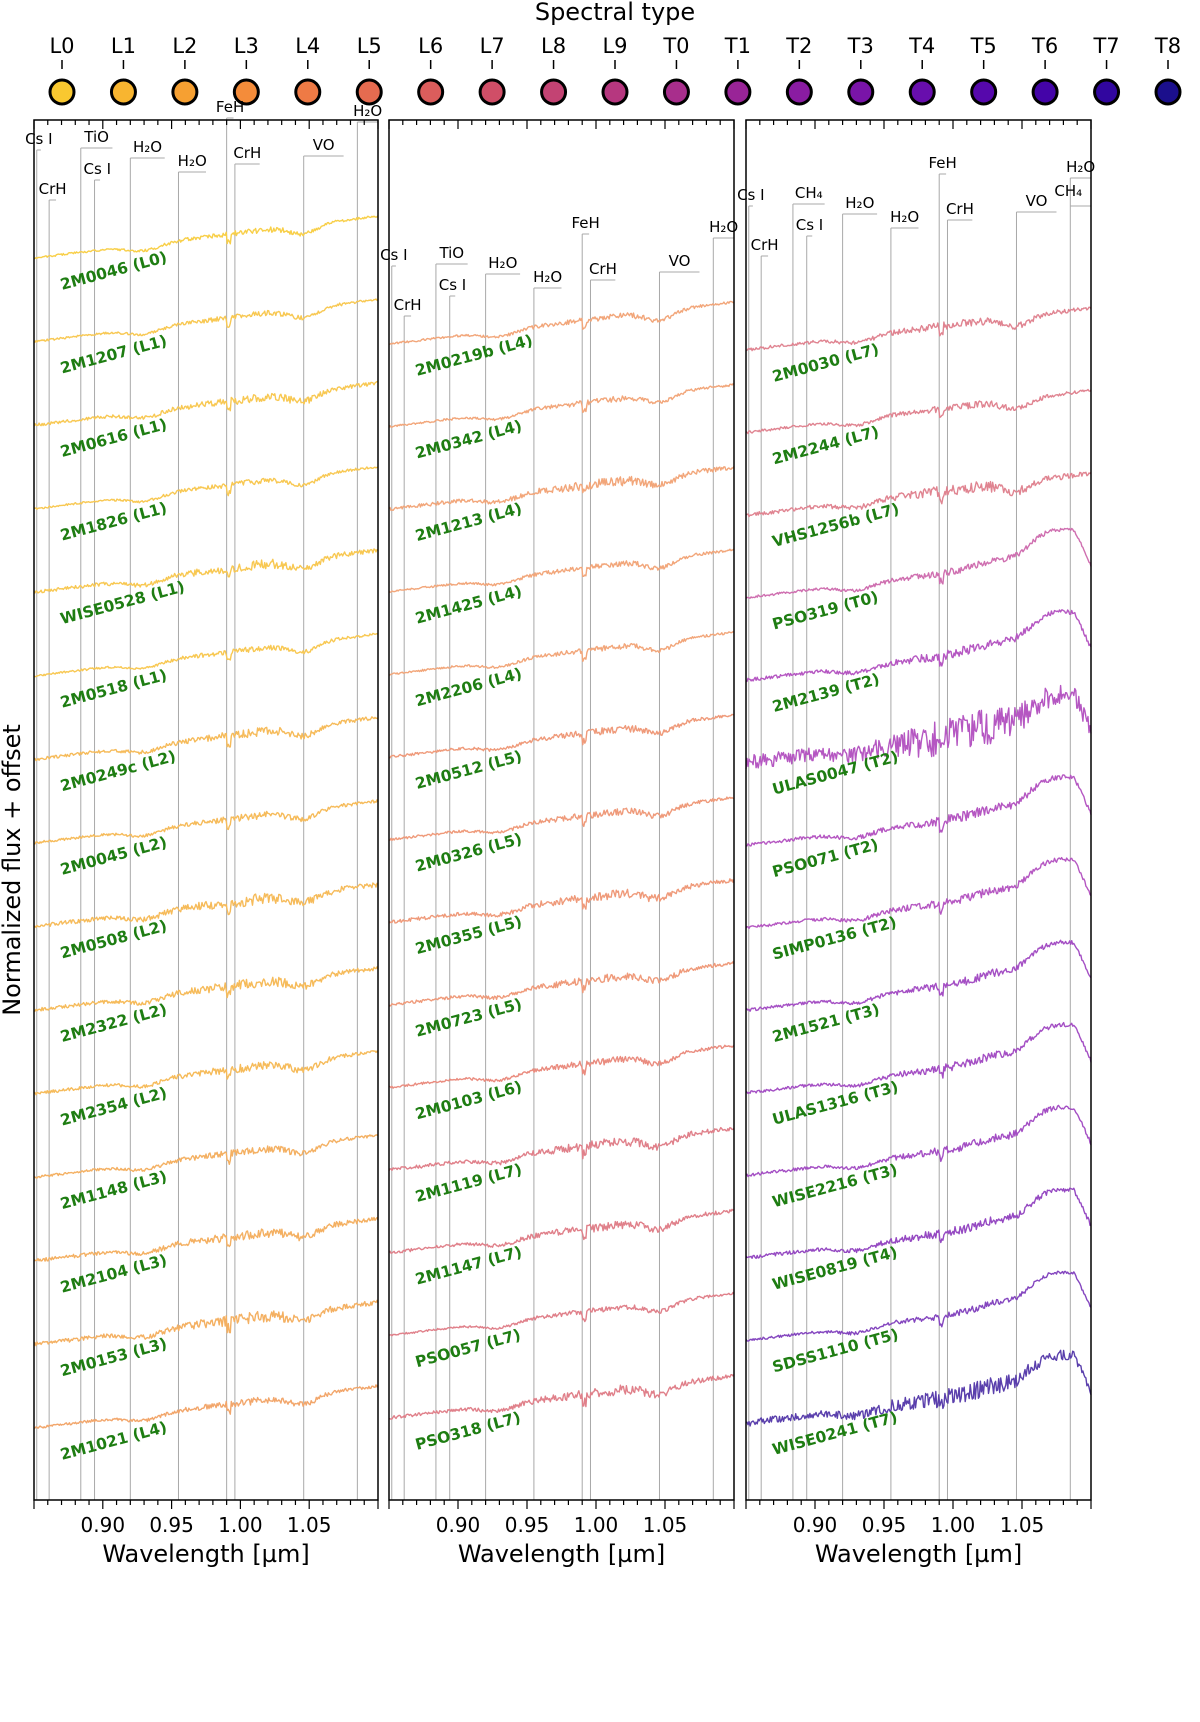  What do you see at coordinates (918, 727) in the screenshot?
I see `spectrum-ulas0047-t2` at bounding box center [918, 727].